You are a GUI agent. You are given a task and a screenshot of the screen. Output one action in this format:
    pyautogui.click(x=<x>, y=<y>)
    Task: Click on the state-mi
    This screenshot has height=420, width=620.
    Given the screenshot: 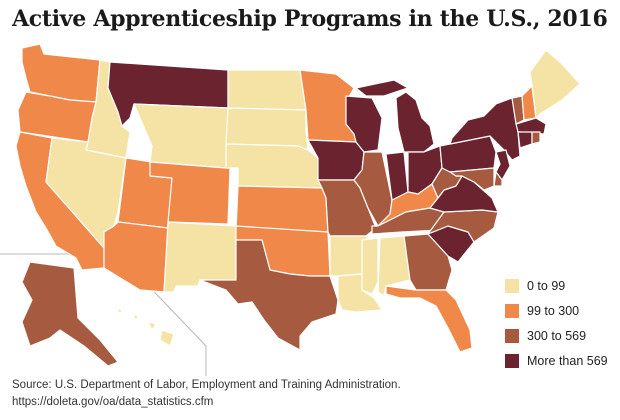 What is the action you would take?
    pyautogui.click(x=395, y=116)
    